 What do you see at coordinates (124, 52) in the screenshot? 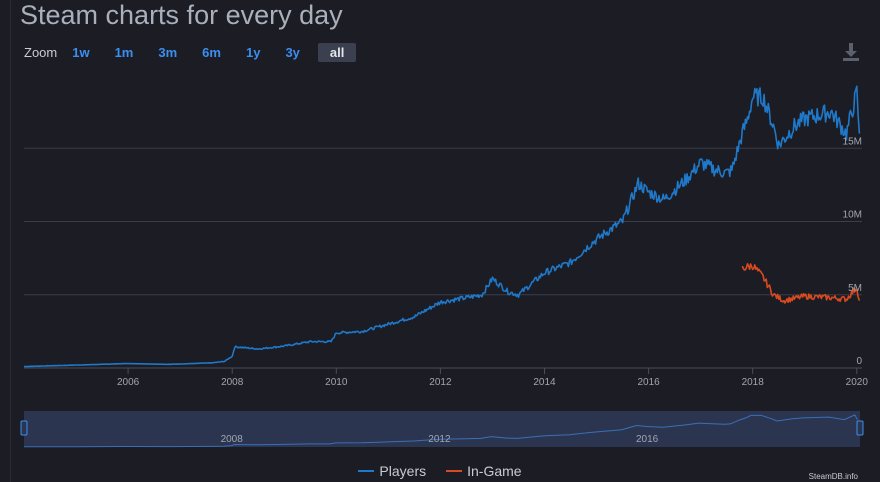
I see `zoom-1m-button: 1m` at bounding box center [124, 52].